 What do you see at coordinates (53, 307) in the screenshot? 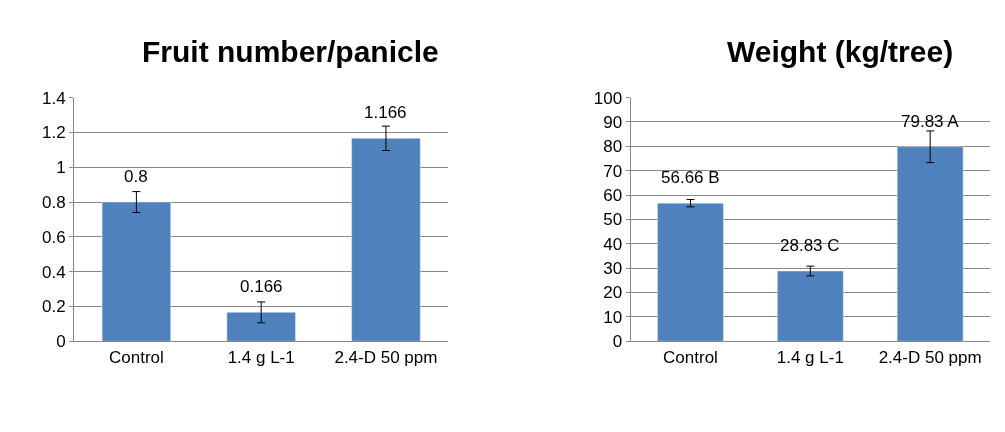
I see `y-tick-label: 0.2` at bounding box center [53, 307].